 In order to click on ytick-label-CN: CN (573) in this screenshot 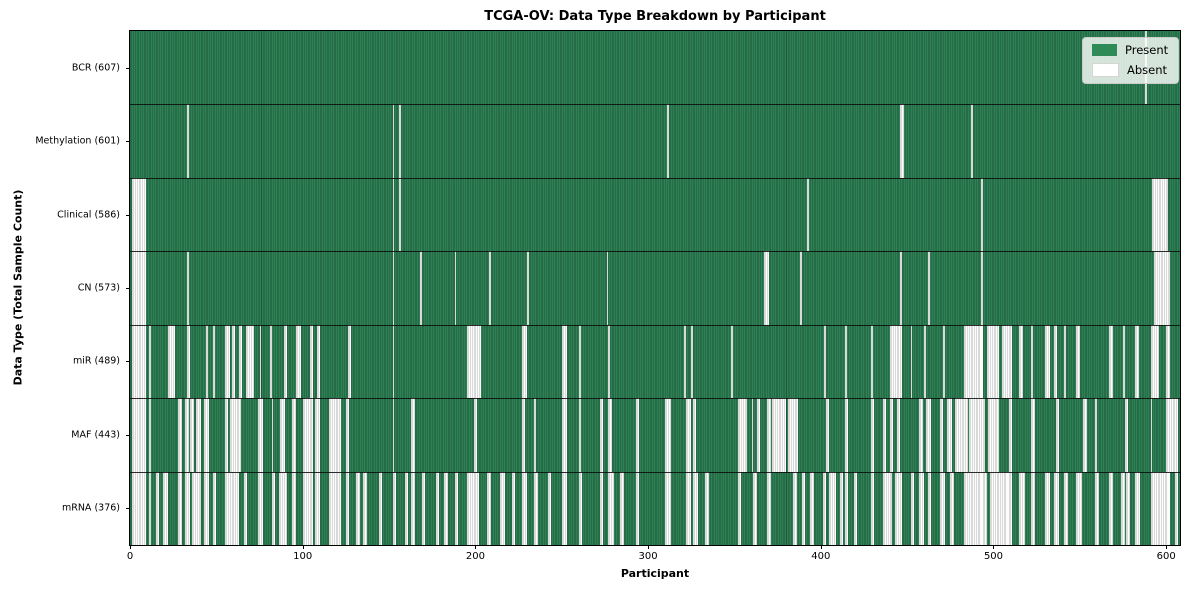, I will do `click(98, 288)`.